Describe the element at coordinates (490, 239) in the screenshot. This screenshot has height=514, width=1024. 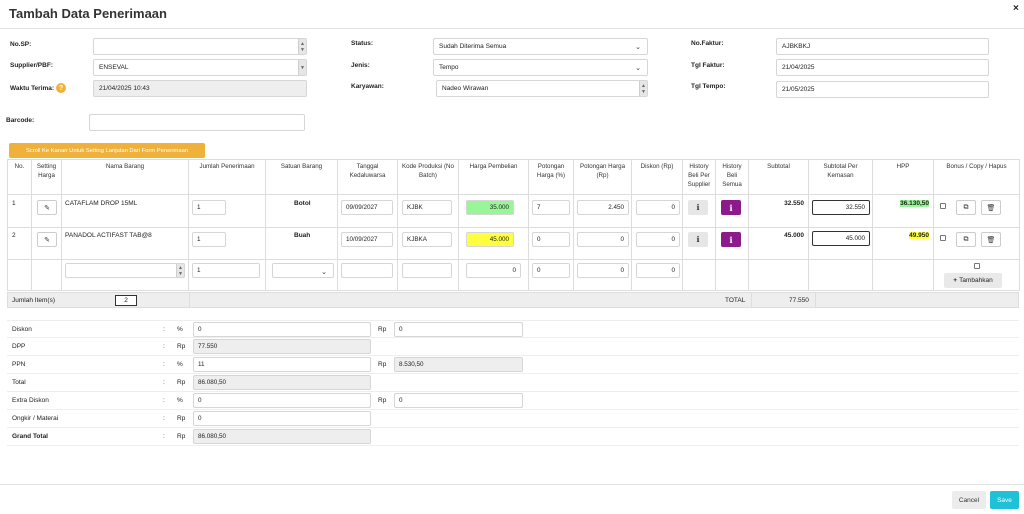
I see `price-input: 45.000` at that location.